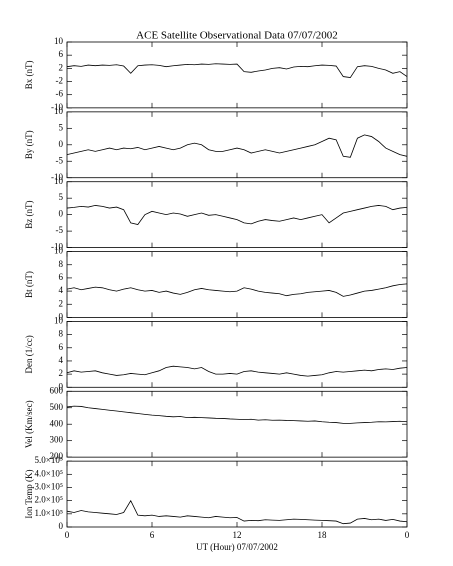 Image resolution: width=453 pixels, height=566 pixels. What do you see at coordinates (60, 81) in the screenshot?
I see `y-tick-label: -2` at bounding box center [60, 81].